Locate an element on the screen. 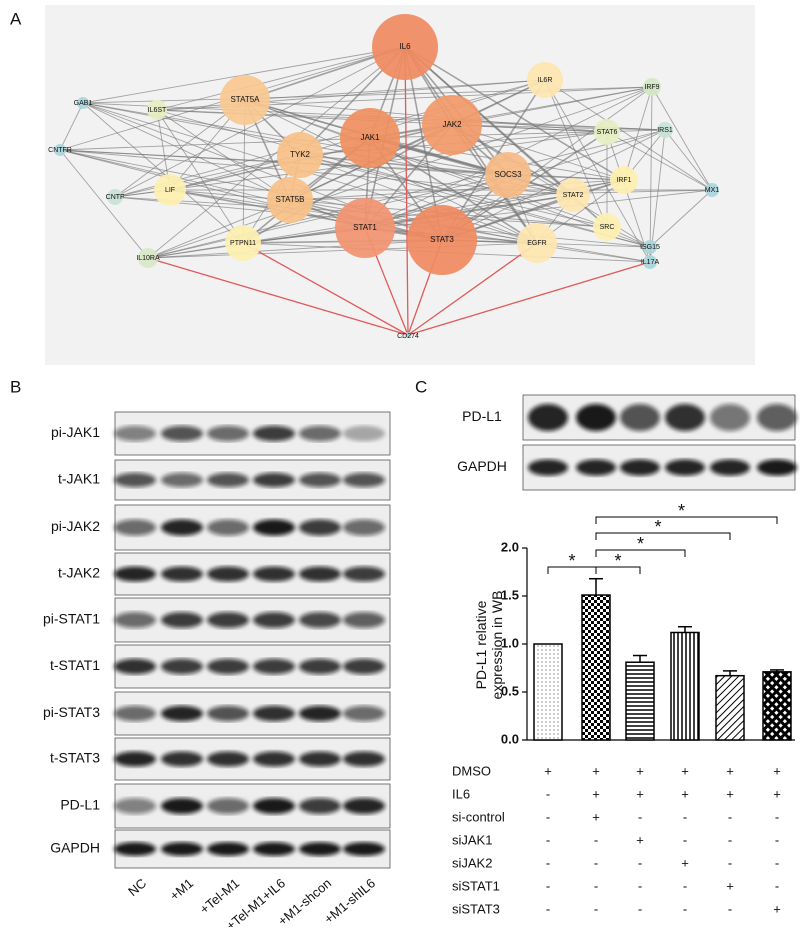 Image resolution: width=800 pixels, height=932 pixels. blot-label: pi-JAK2 is located at coordinates (75, 526).